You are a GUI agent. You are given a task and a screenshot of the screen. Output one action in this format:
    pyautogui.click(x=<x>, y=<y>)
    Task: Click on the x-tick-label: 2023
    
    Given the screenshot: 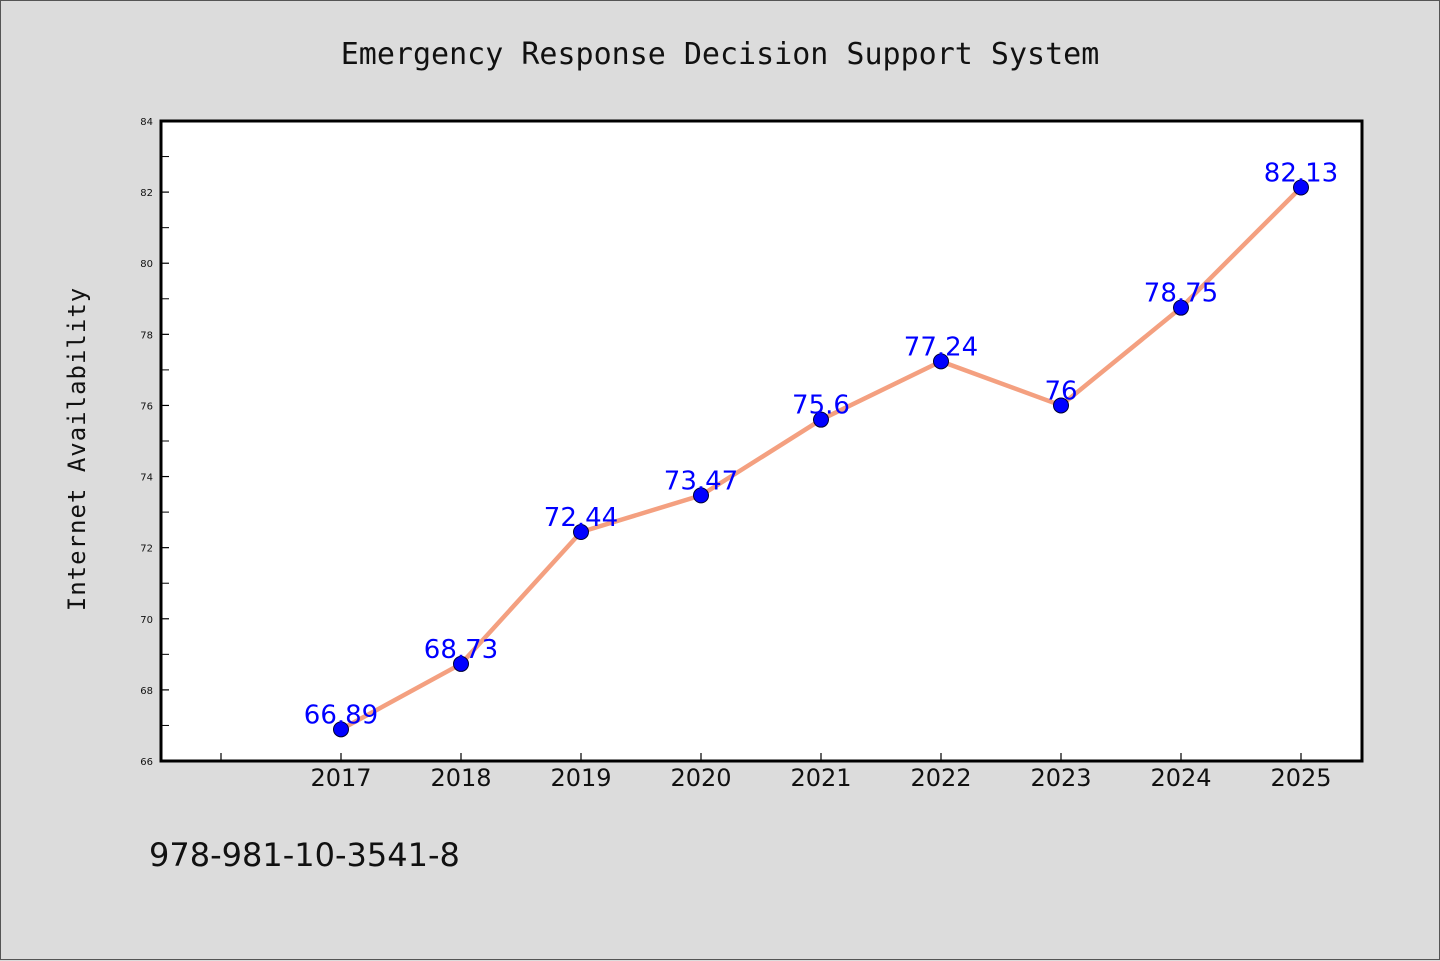 What is the action you would take?
    pyautogui.click(x=1060, y=778)
    